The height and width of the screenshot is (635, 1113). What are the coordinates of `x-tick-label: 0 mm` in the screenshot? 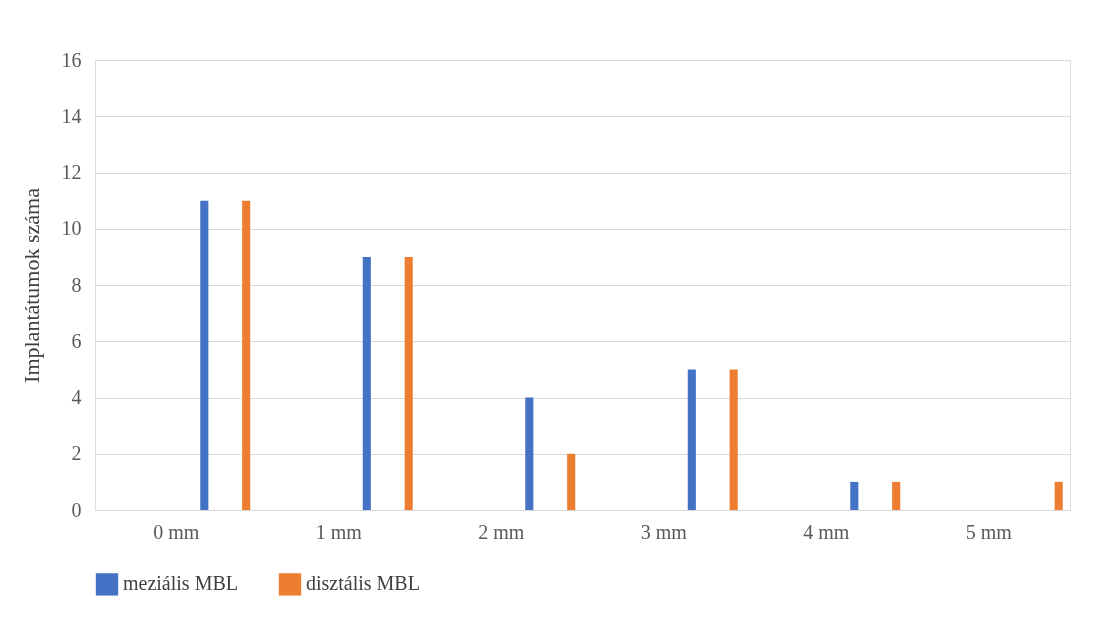 It's located at (176, 531).